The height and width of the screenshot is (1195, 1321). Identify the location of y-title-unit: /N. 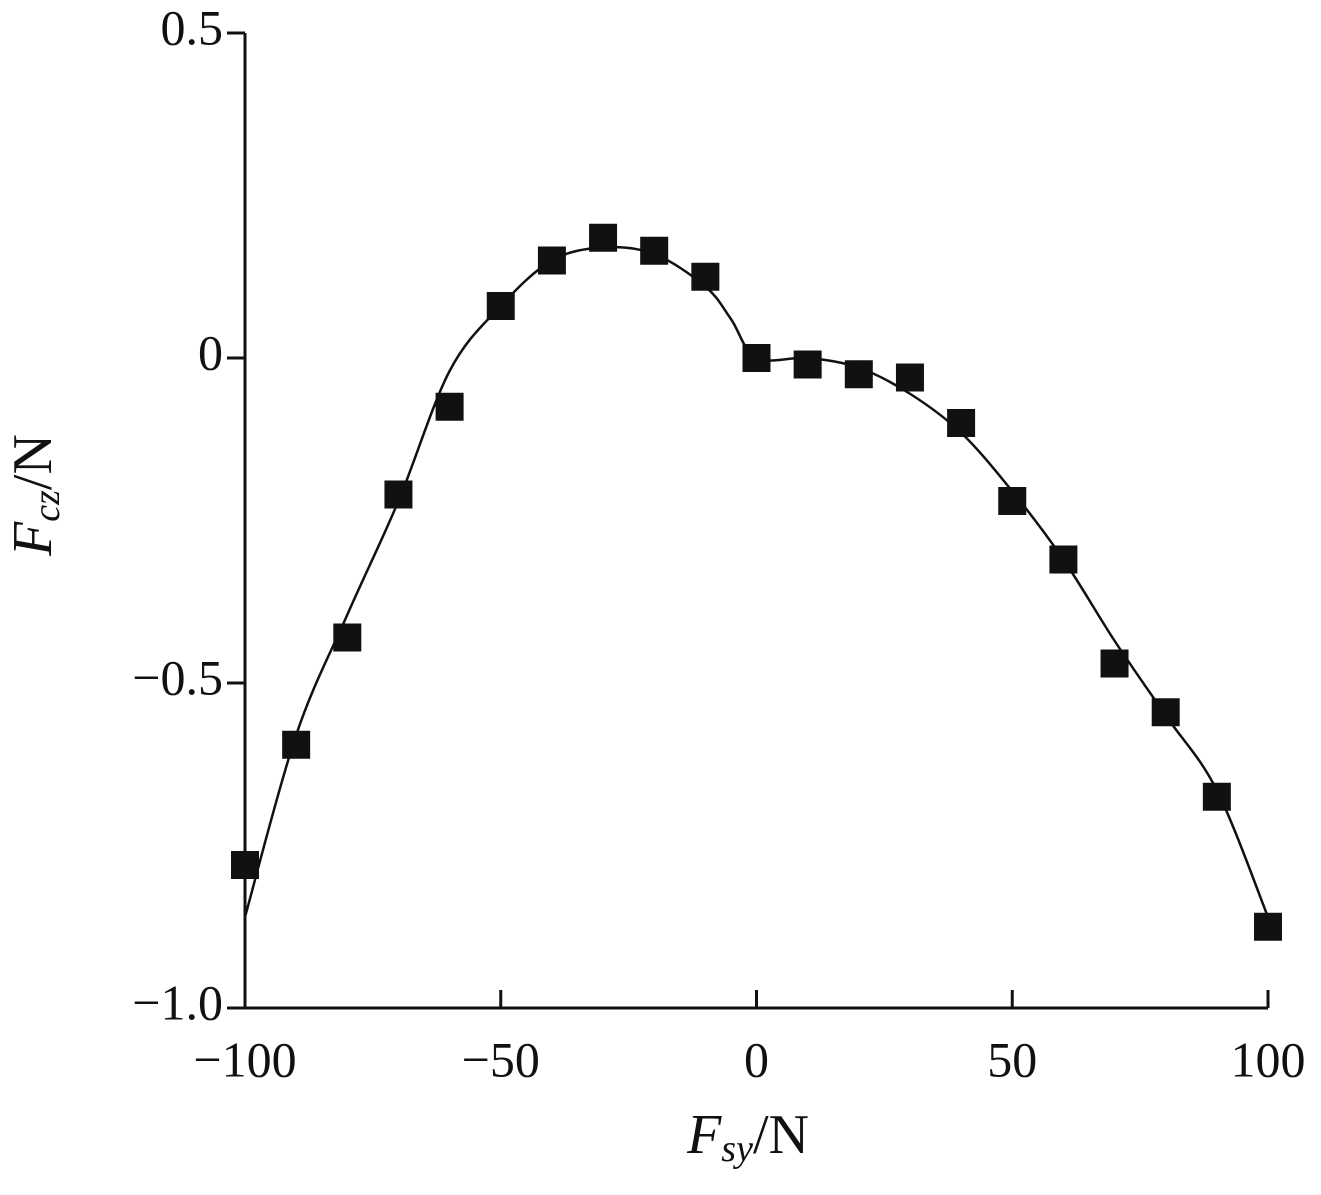
(33, 462).